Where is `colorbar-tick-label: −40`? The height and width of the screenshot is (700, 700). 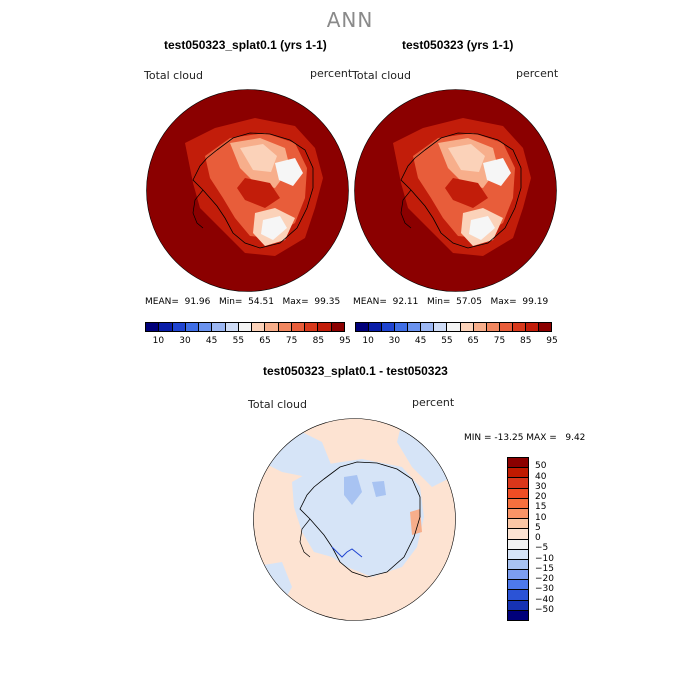 colorbar-tick-label: −40 is located at coordinates (544, 599).